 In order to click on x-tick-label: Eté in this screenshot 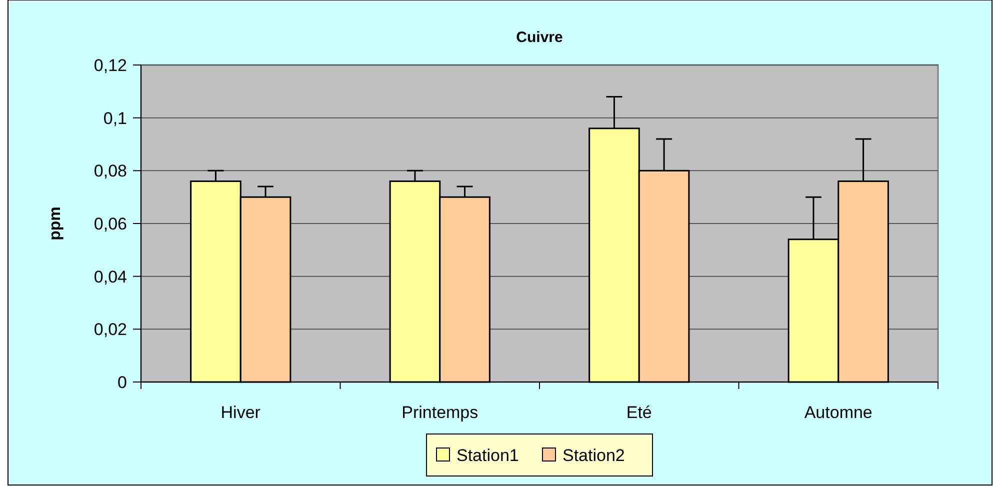, I will do `click(639, 412)`.